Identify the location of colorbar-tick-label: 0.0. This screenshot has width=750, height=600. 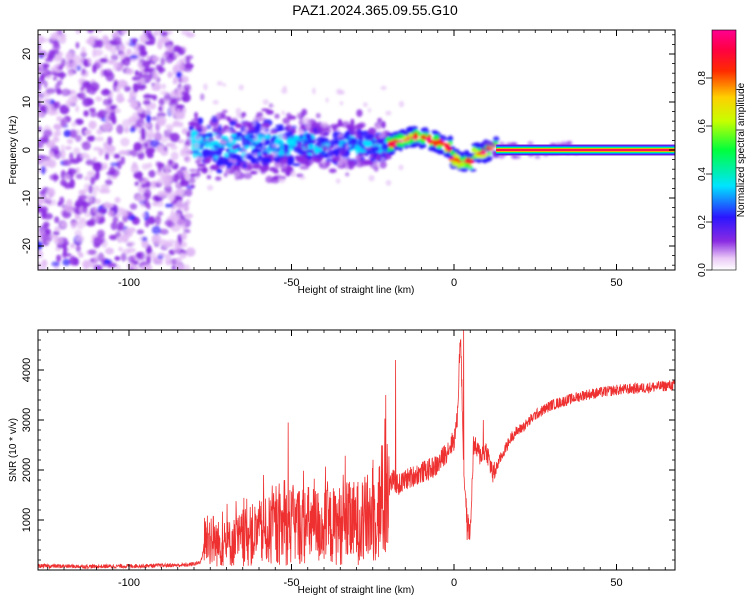
(702, 270).